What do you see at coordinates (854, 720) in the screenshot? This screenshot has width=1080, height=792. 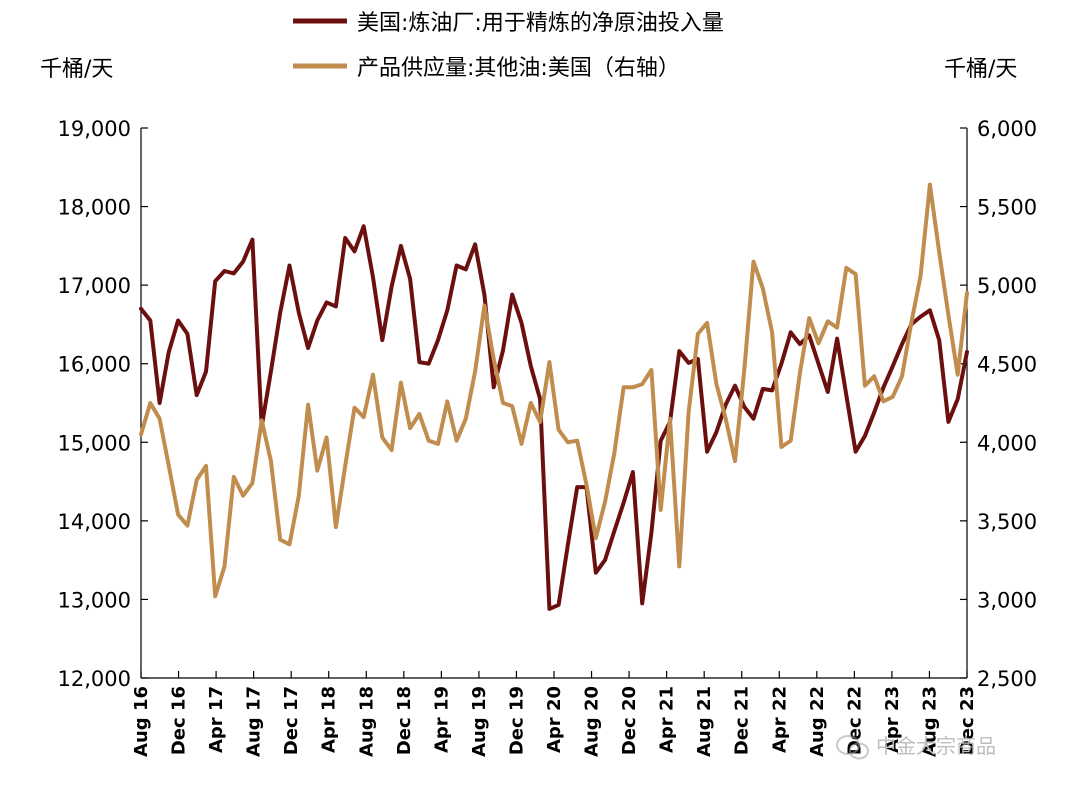 I see `x-tick-label: Dec 22` at bounding box center [854, 720].